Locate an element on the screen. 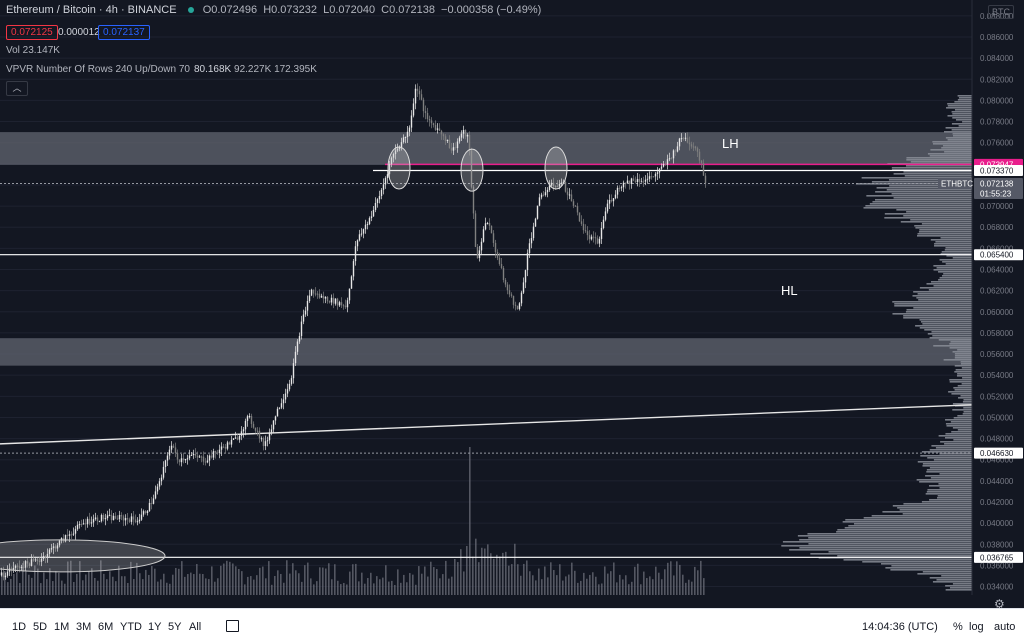  symbol-title: Ethereum / Bitcoin · 4h · BINANCE is located at coordinates (91, 10).